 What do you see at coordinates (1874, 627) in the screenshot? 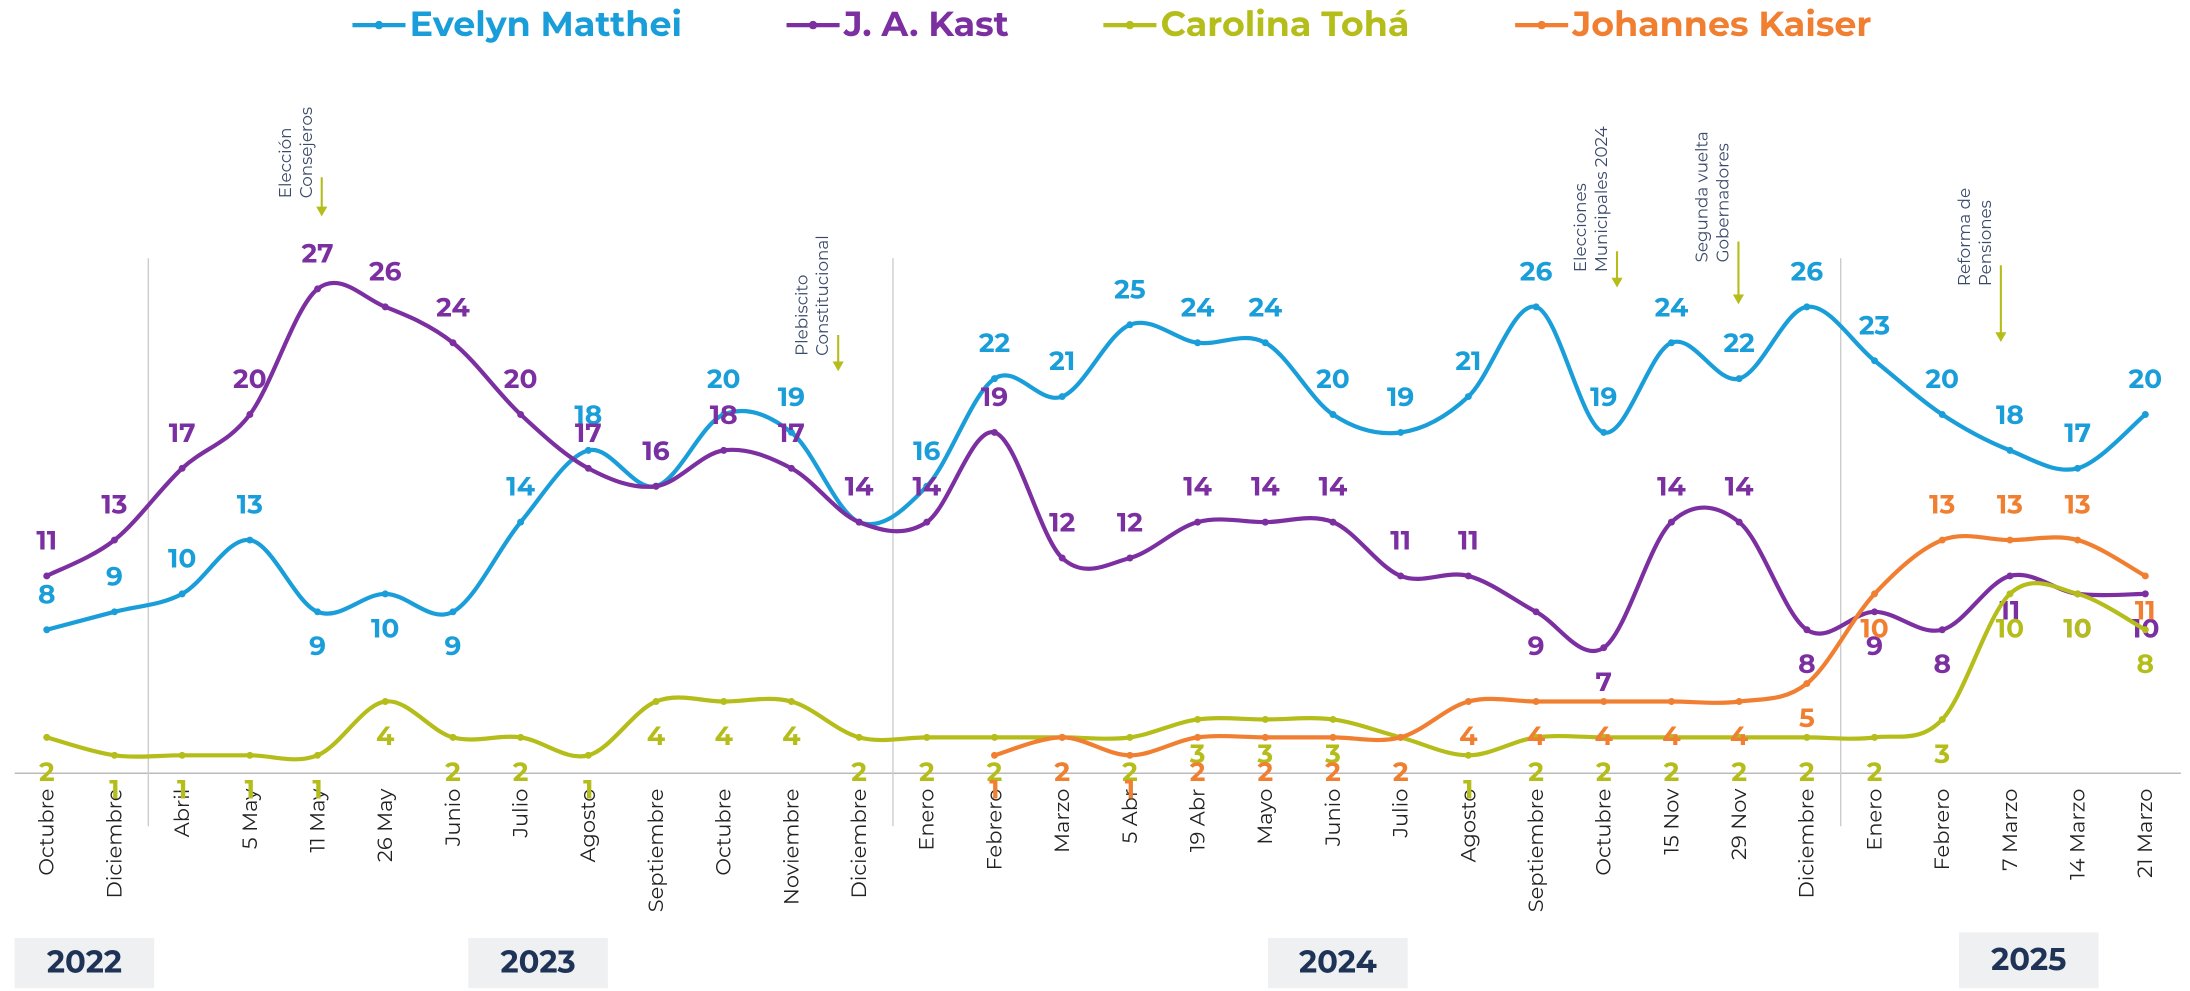
I see `data-label: 10` at bounding box center [1874, 627].